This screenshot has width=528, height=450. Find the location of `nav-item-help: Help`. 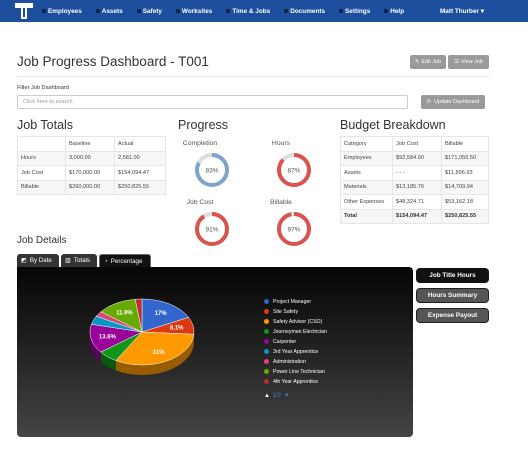

nav-item-help: Help is located at coordinates (394, 11).